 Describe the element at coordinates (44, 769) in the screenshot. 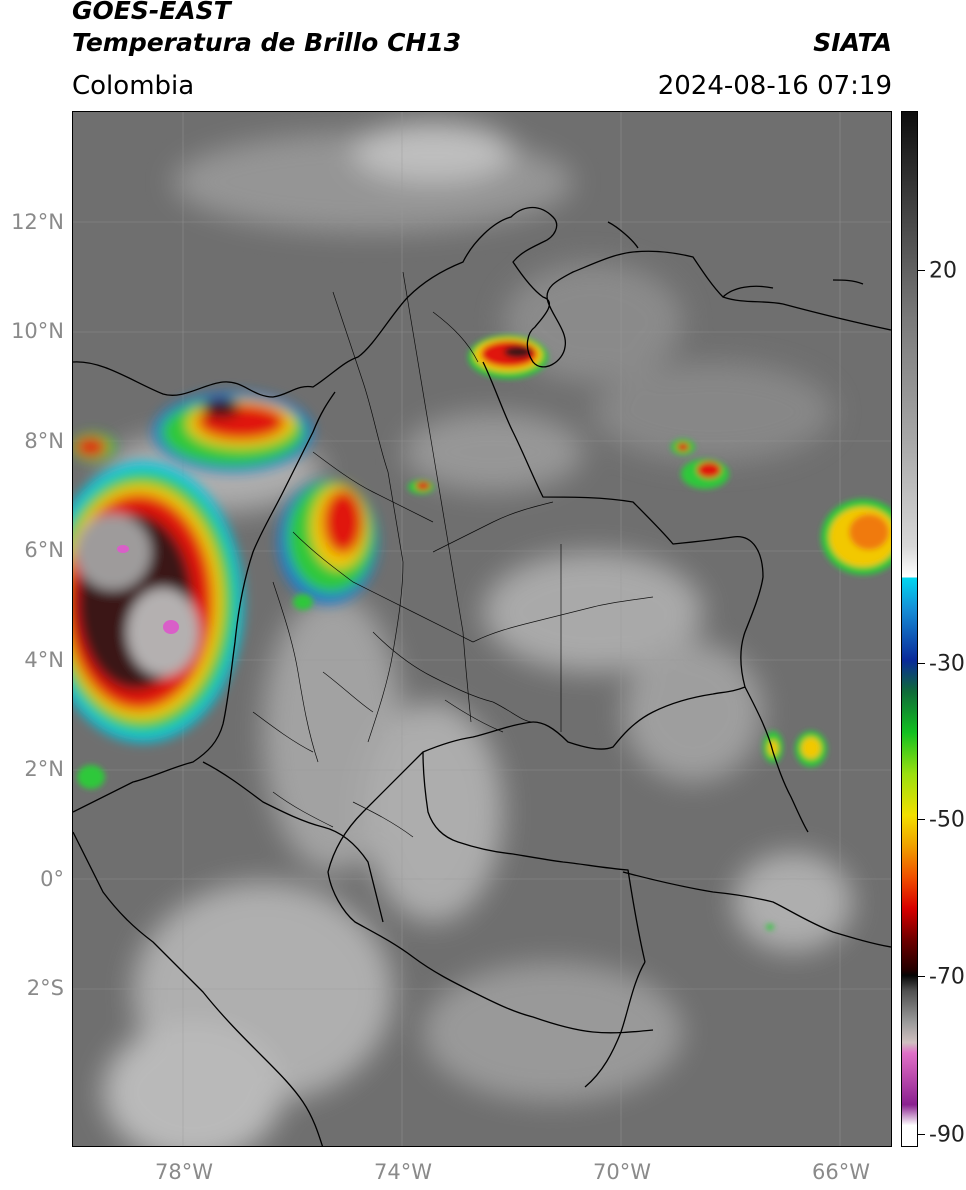

I see `lat-label-2n: 2°N` at that location.